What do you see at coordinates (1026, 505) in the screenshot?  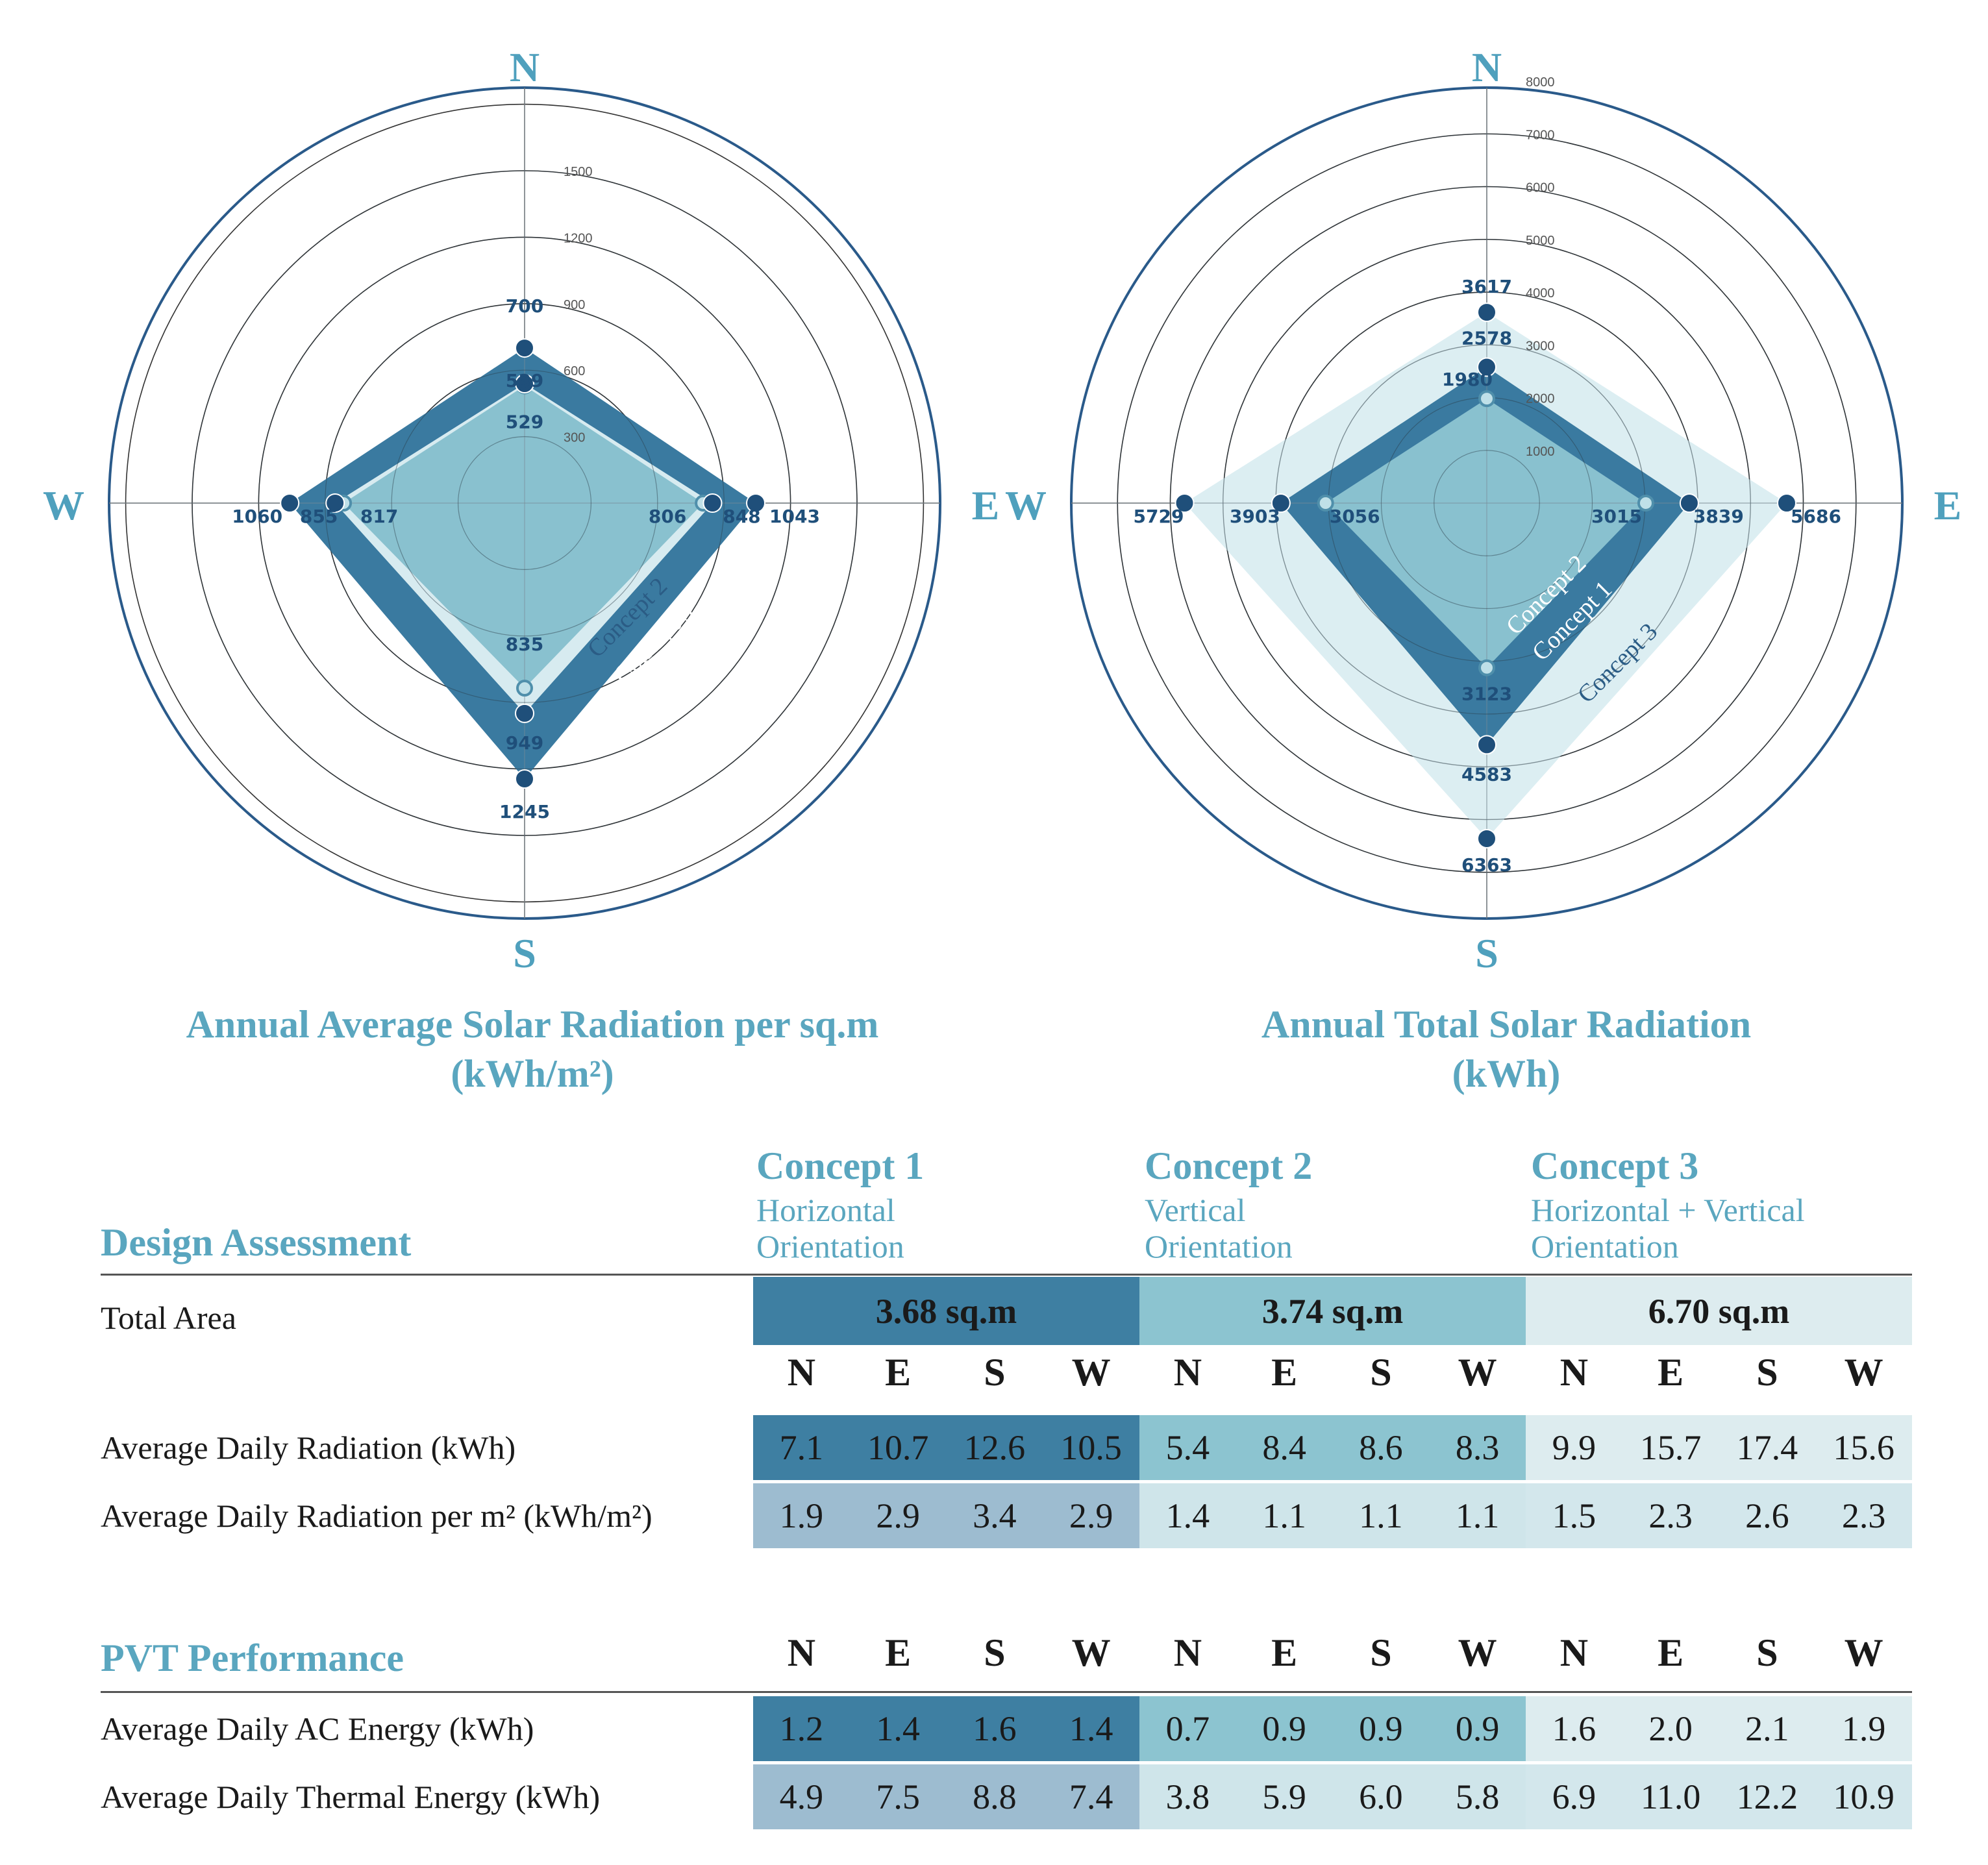 I see `compass-w: W` at bounding box center [1026, 505].